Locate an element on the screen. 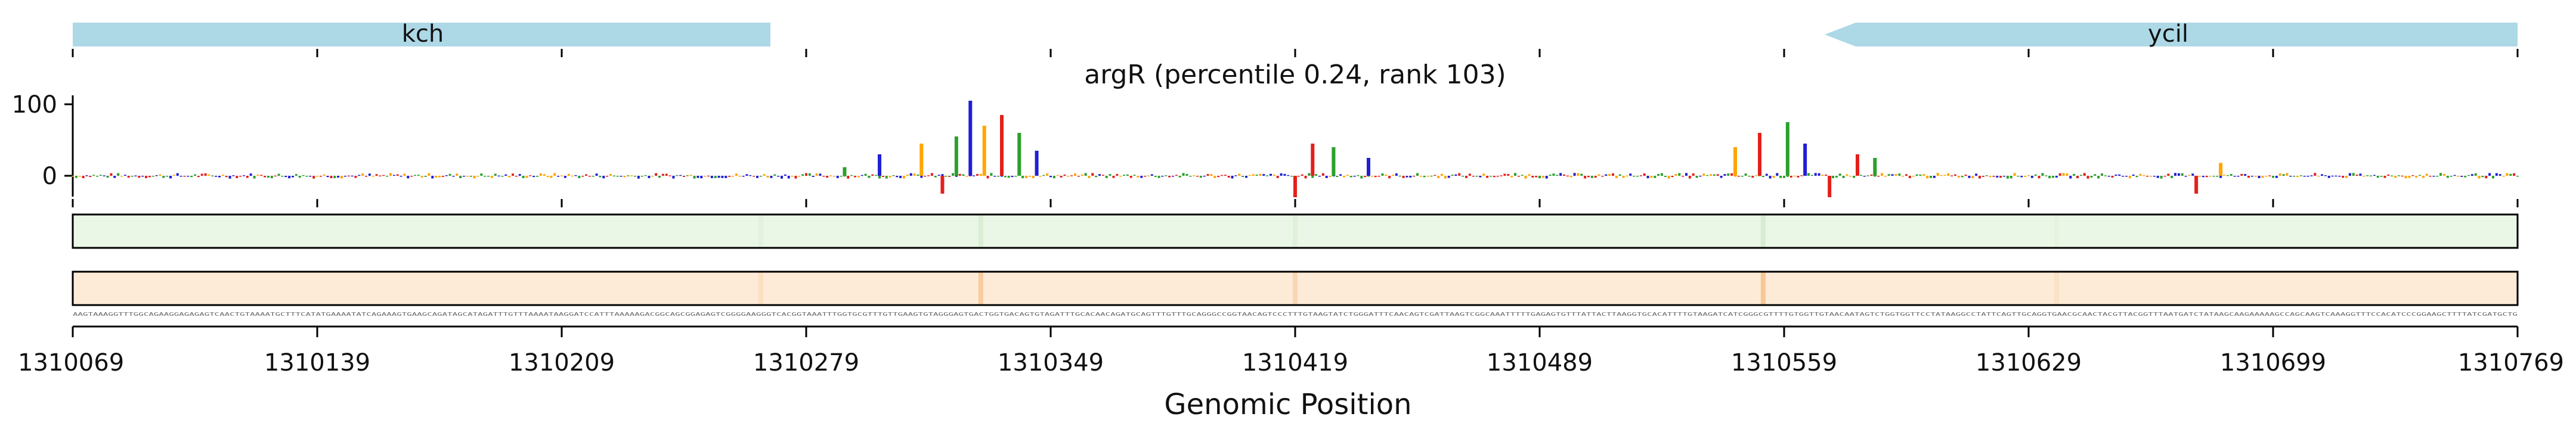 This screenshot has height=429, width=2576. y-tick-label-0: 0 is located at coordinates (50, 176).